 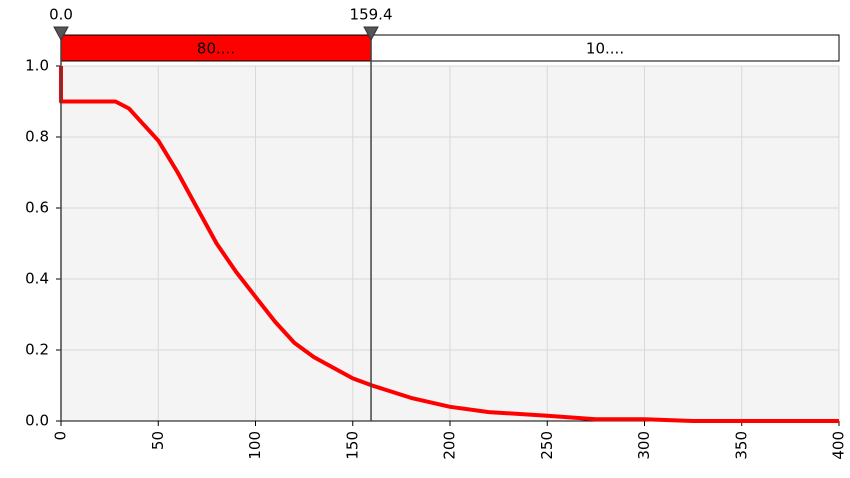 I want to click on y-tick-label: 0.2, so click(x=37, y=350).